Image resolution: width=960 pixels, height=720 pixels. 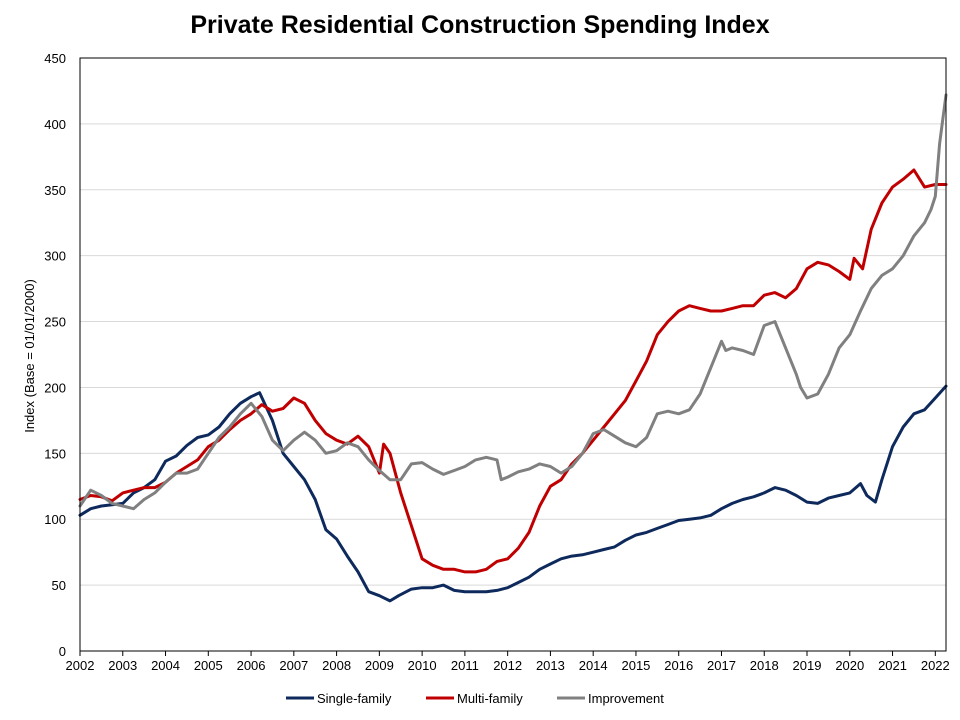 What do you see at coordinates (55, 190) in the screenshot?
I see `y-tick-label: 350` at bounding box center [55, 190].